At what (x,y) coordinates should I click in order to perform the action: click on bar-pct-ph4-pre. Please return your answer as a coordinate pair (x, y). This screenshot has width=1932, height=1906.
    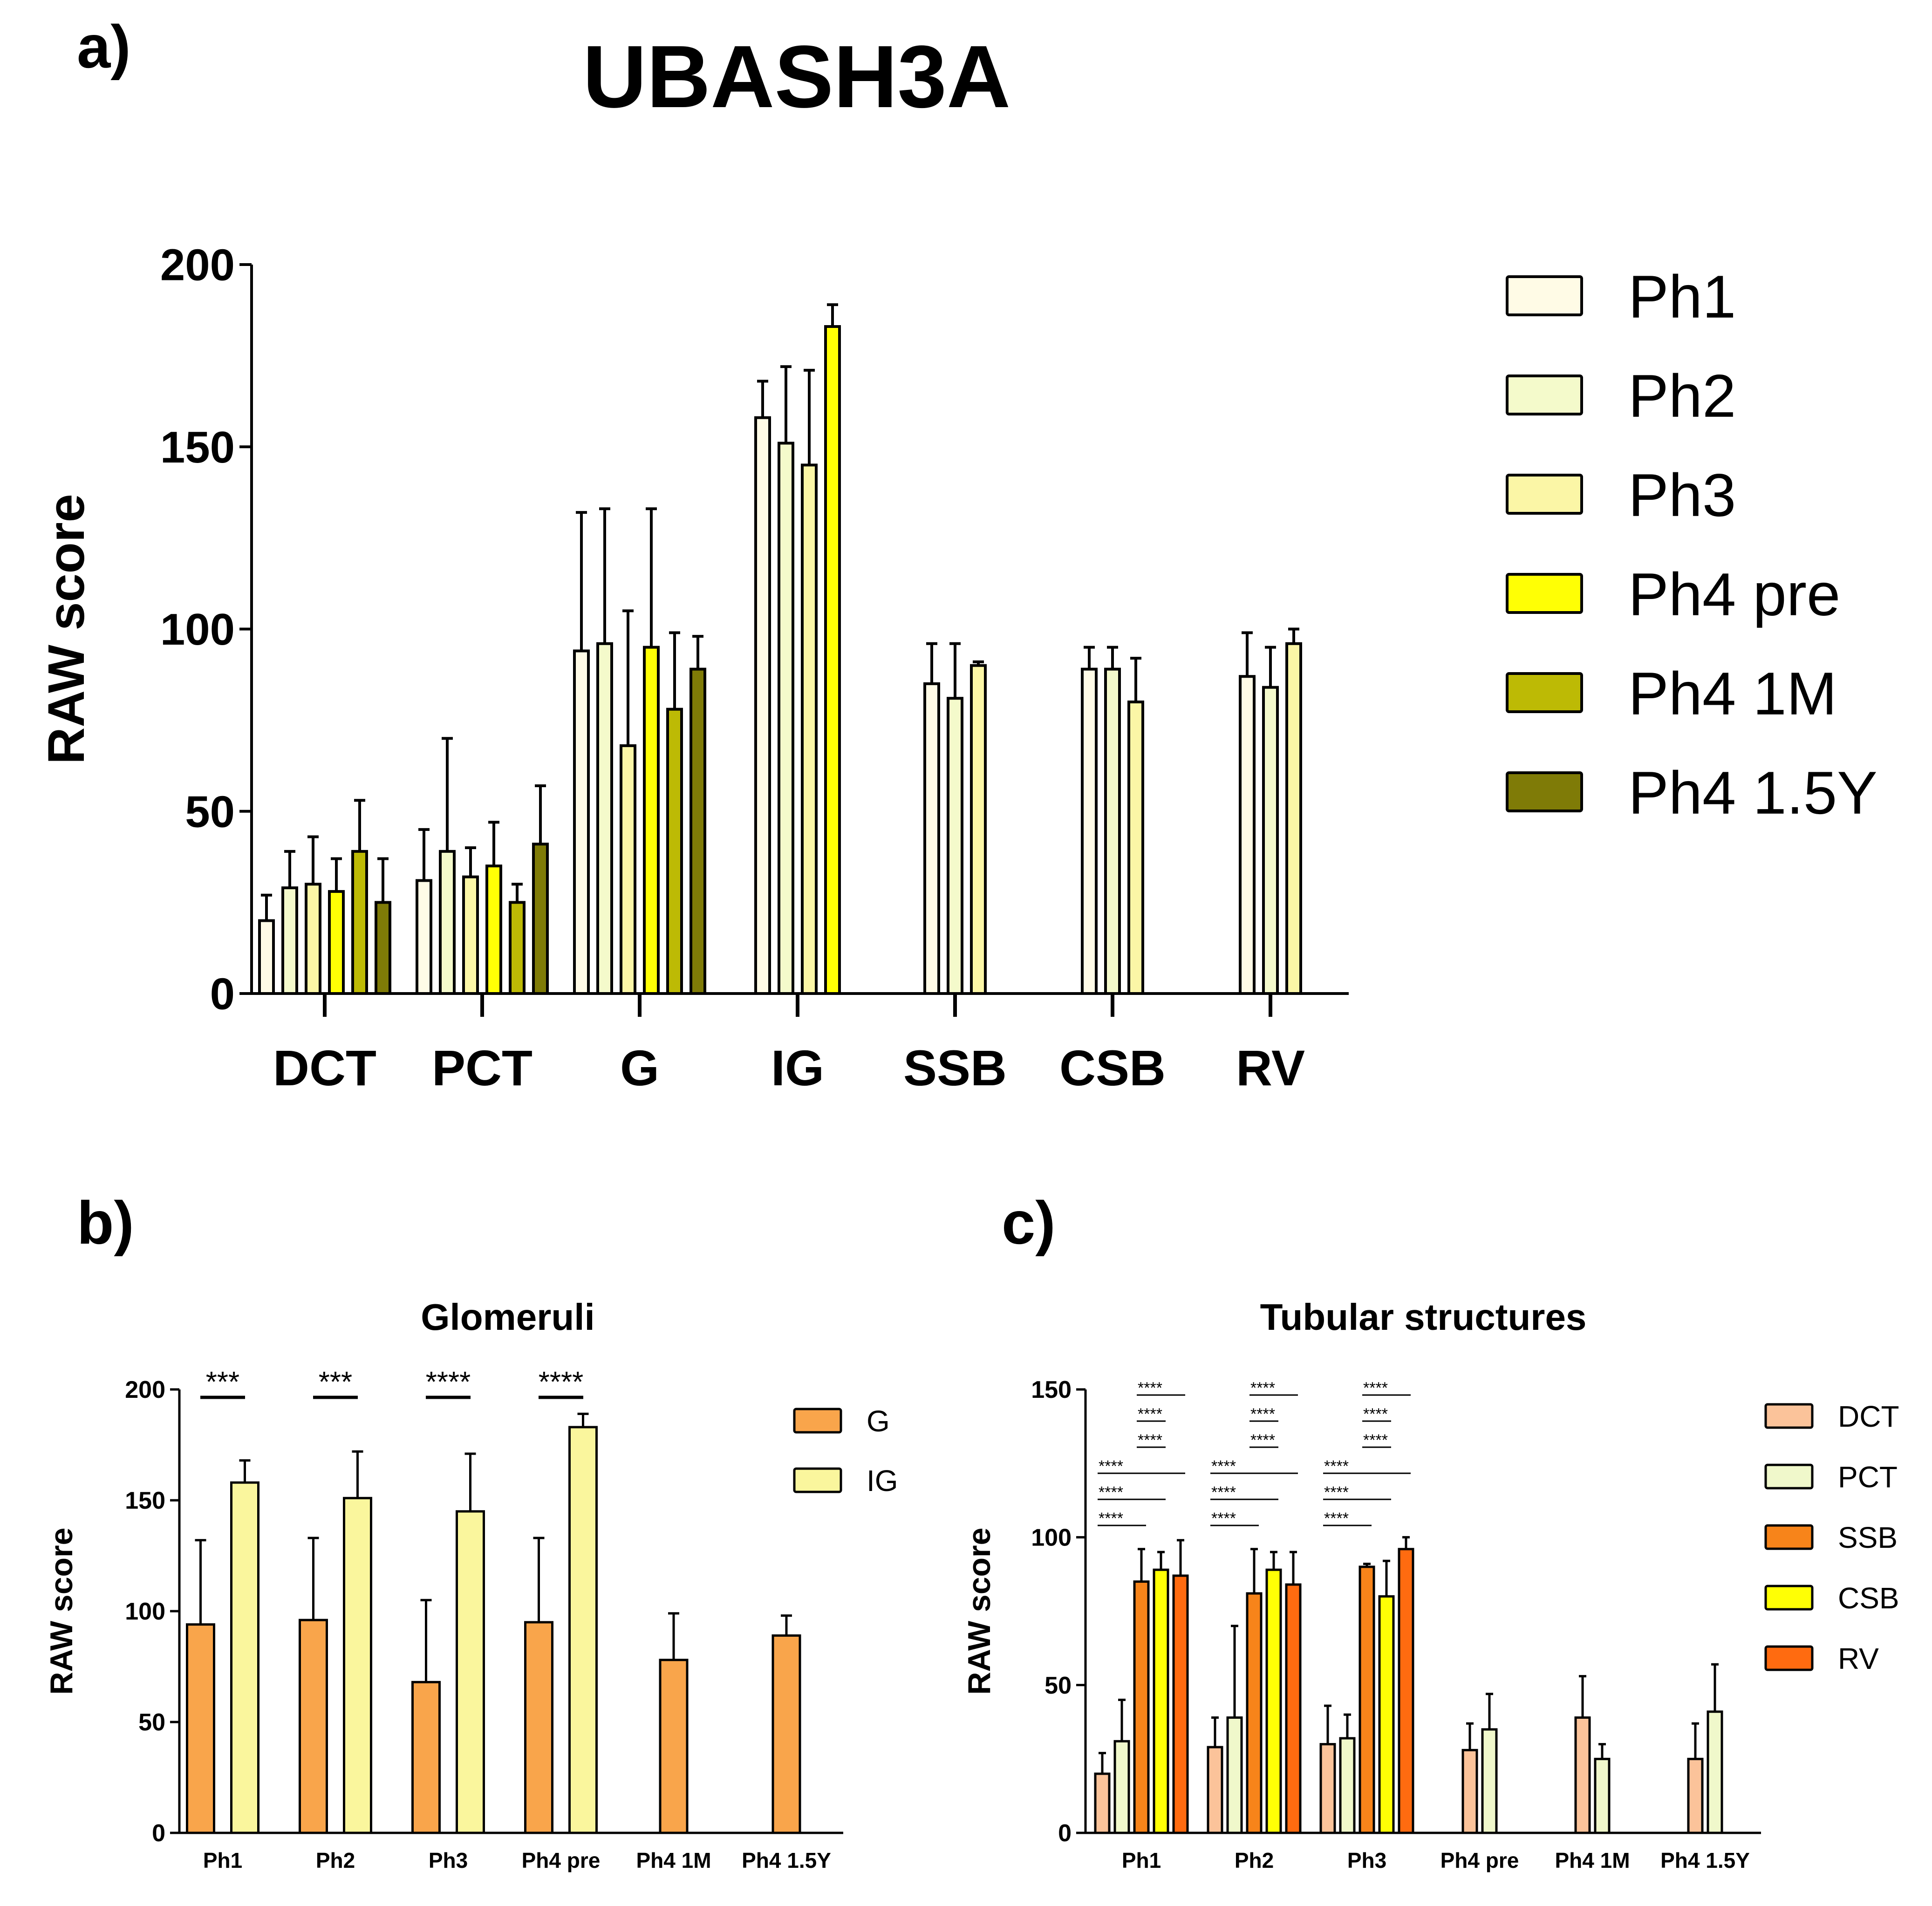
    Looking at the image, I should click on (1490, 1781).